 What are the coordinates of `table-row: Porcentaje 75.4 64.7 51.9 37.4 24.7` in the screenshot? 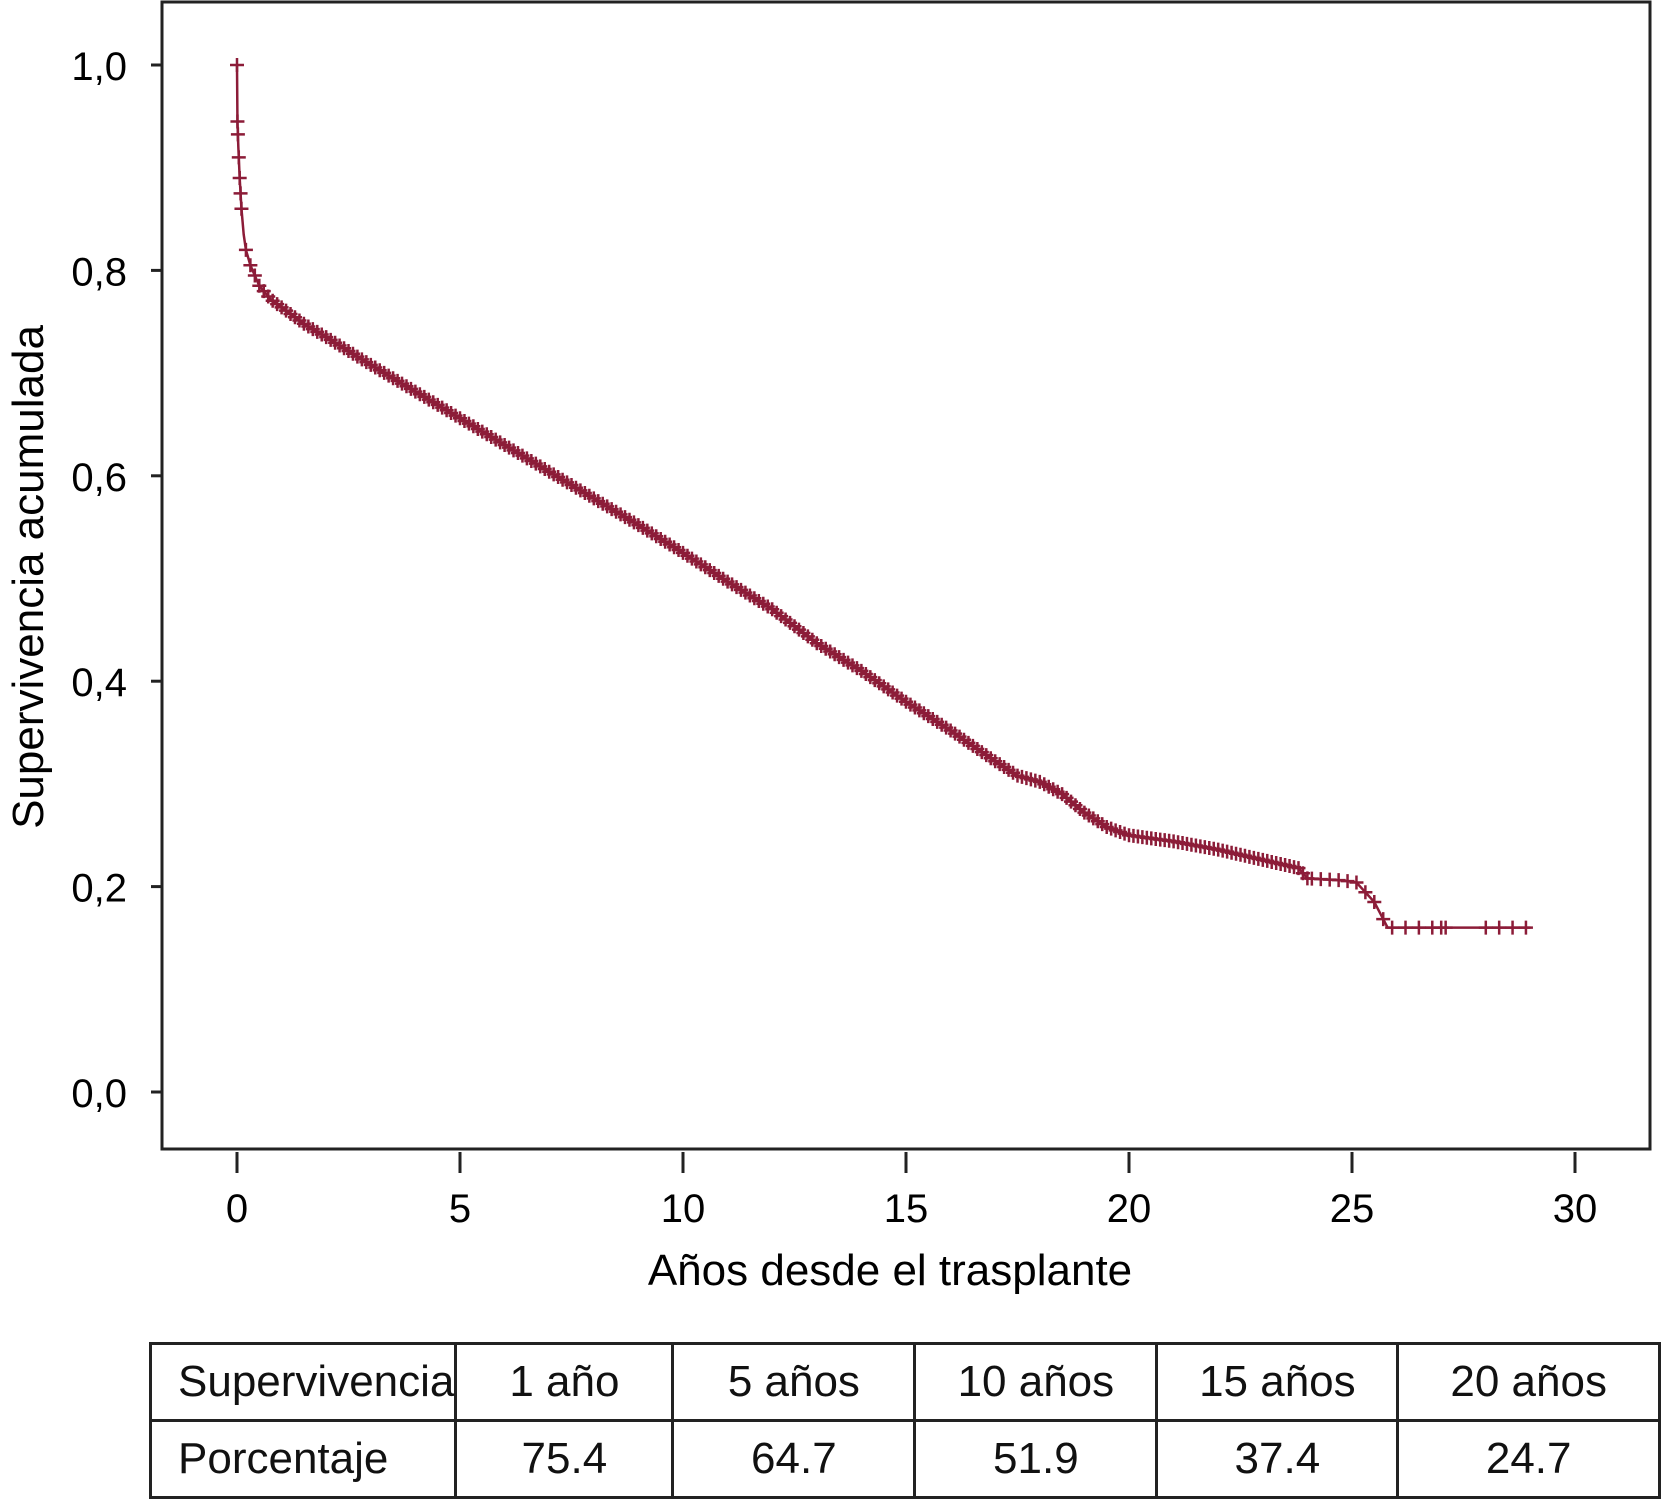 It's located at (904, 1459).